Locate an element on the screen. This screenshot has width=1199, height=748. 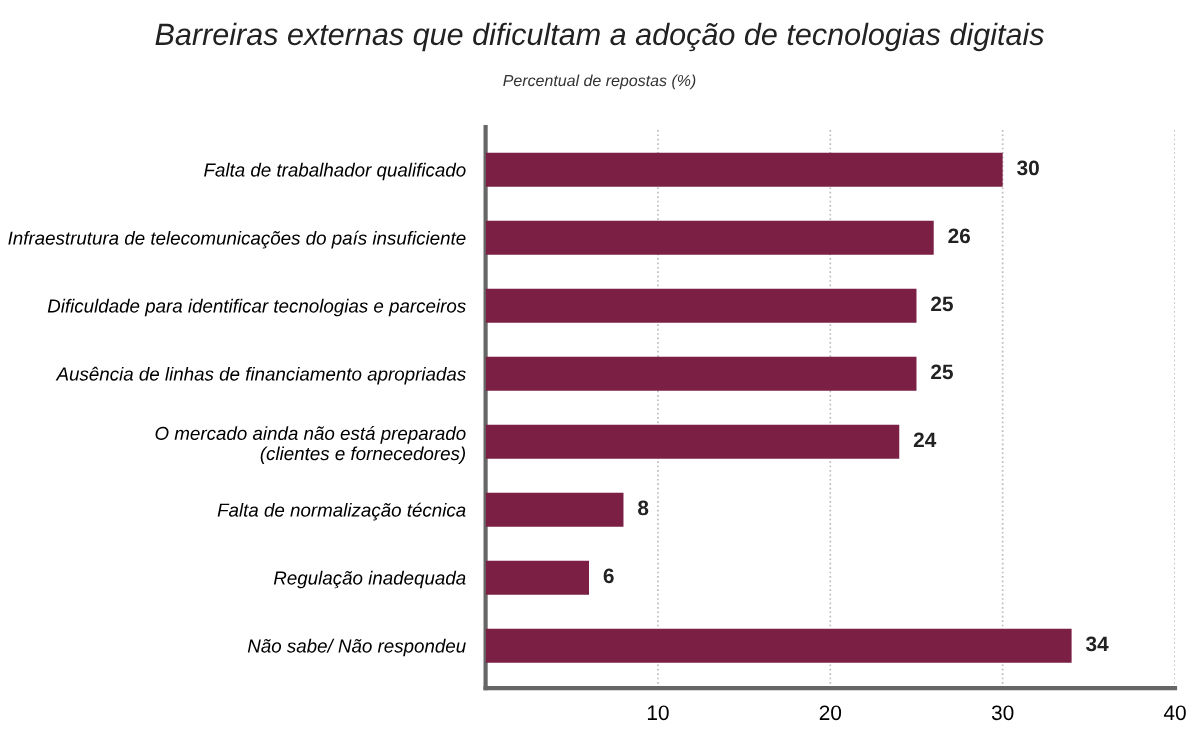
chart-title: Barreiras externas que dificultam a adoção de tecnologias digitais is located at coordinates (599, 37).